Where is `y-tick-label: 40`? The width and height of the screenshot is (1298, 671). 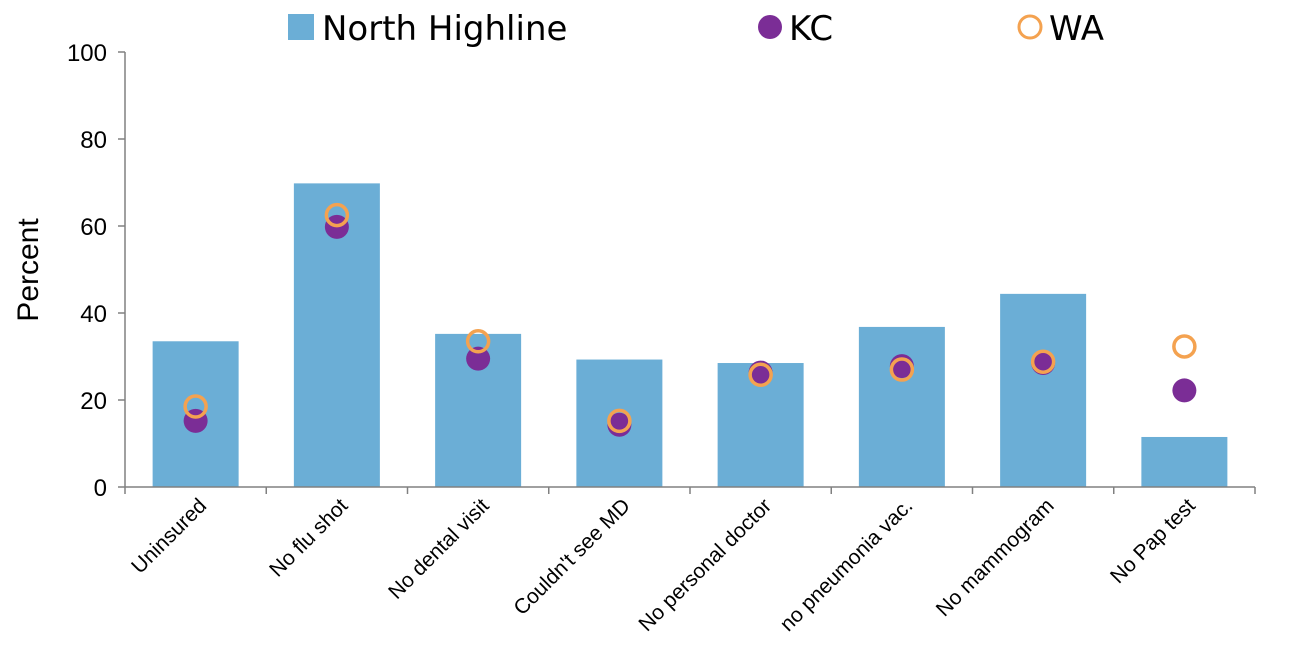 y-tick-label: 40 is located at coordinates (93, 314).